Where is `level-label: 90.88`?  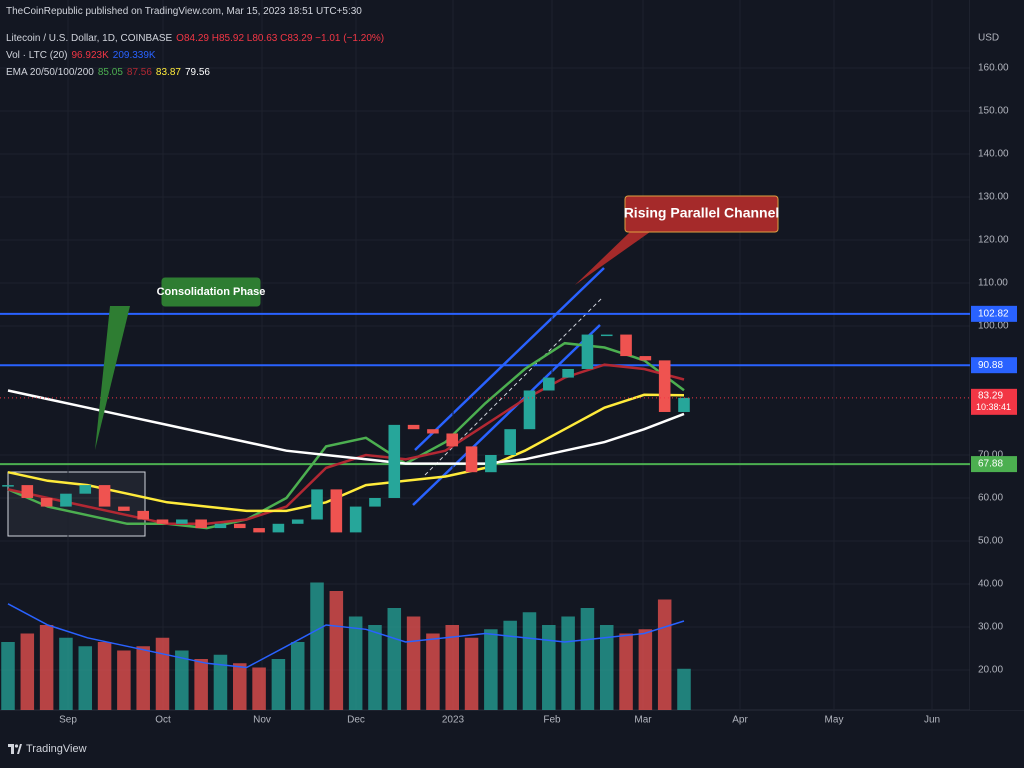
level-label: 90.88 is located at coordinates (990, 365).